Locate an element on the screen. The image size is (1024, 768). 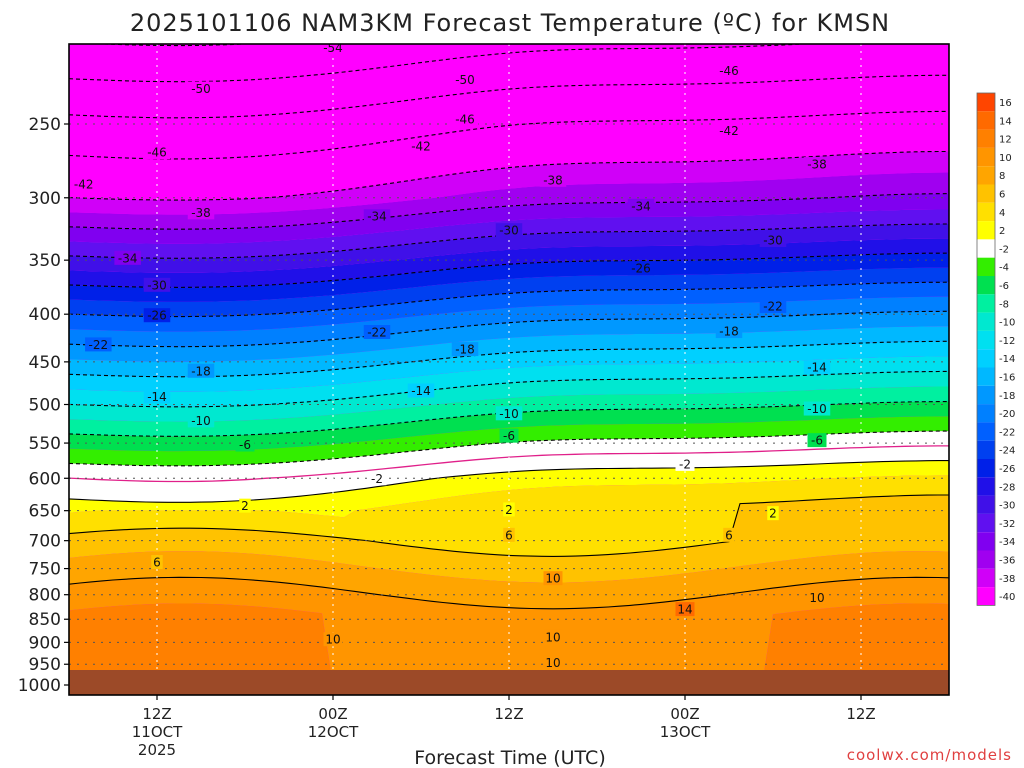
contour-label: -6 is located at coordinates (245, 445).